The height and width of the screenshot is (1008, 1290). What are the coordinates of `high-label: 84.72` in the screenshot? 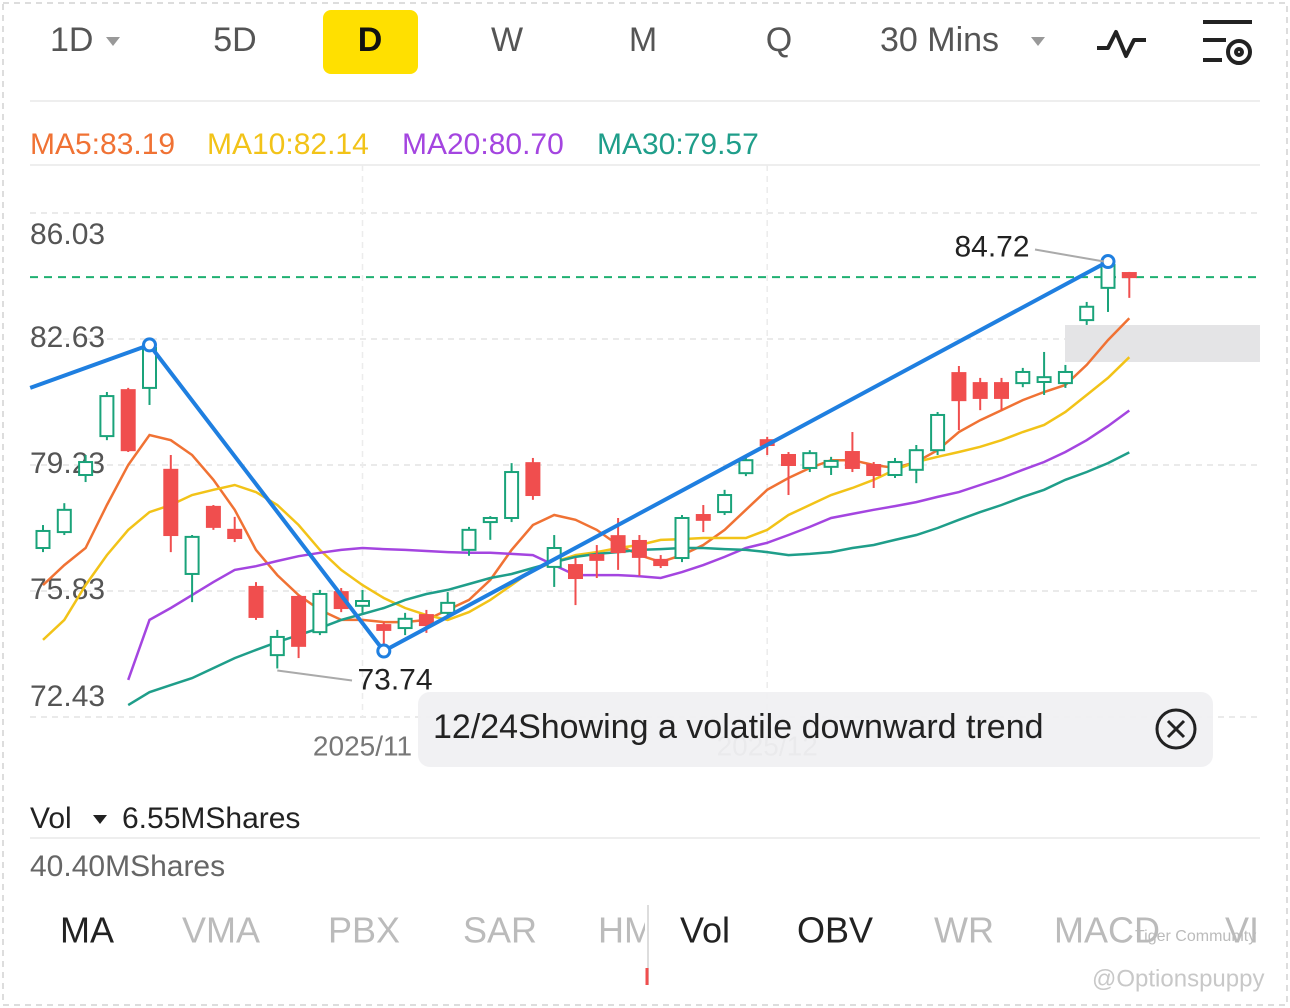 It's located at (991, 246).